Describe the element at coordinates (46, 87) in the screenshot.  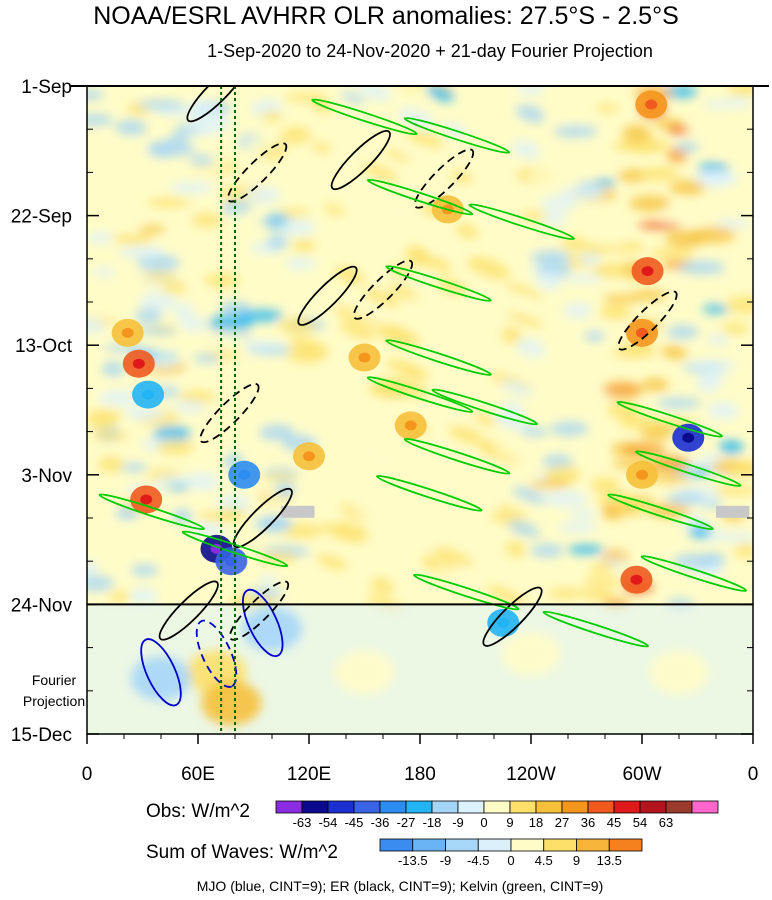
I see `y-tick-label: 1-Sep` at that location.